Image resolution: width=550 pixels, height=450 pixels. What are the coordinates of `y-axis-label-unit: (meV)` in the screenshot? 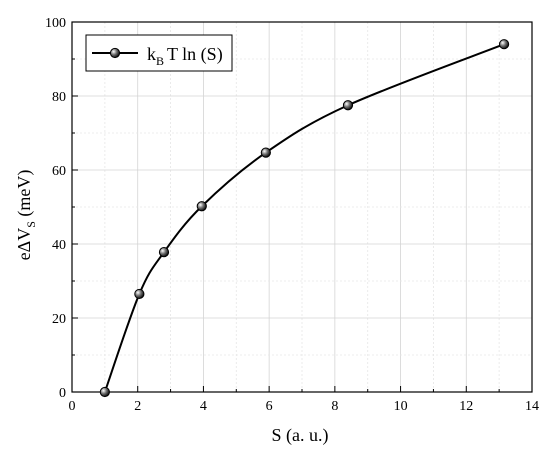 It's located at (24, 195).